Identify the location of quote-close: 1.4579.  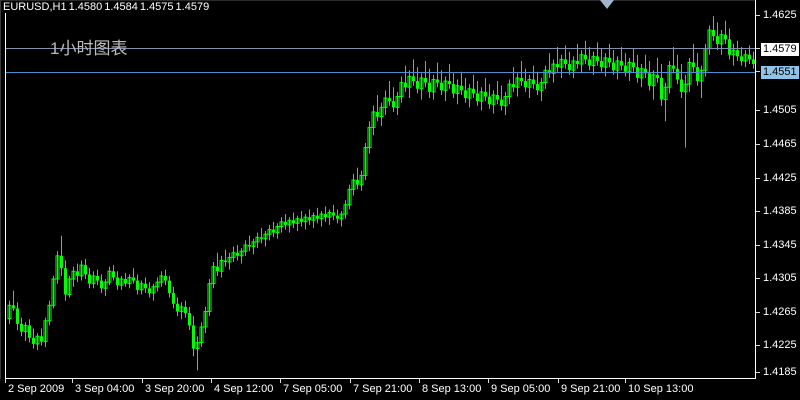
(192, 7).